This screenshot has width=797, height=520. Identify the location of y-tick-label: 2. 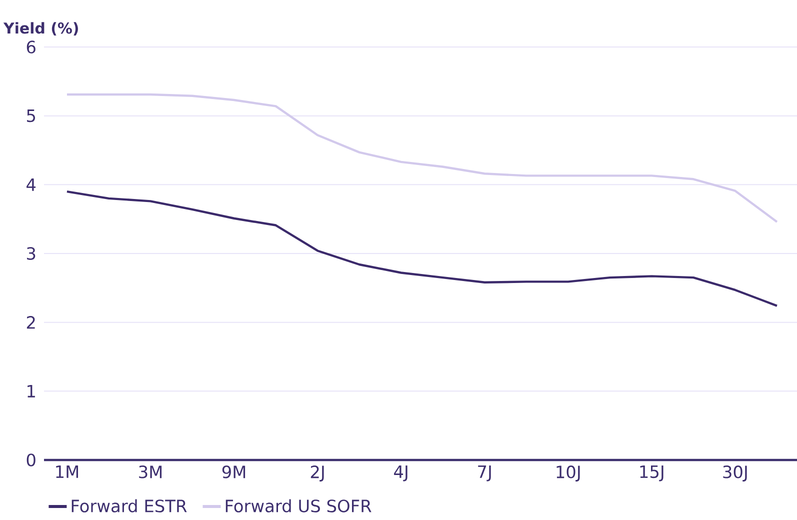
(30, 322).